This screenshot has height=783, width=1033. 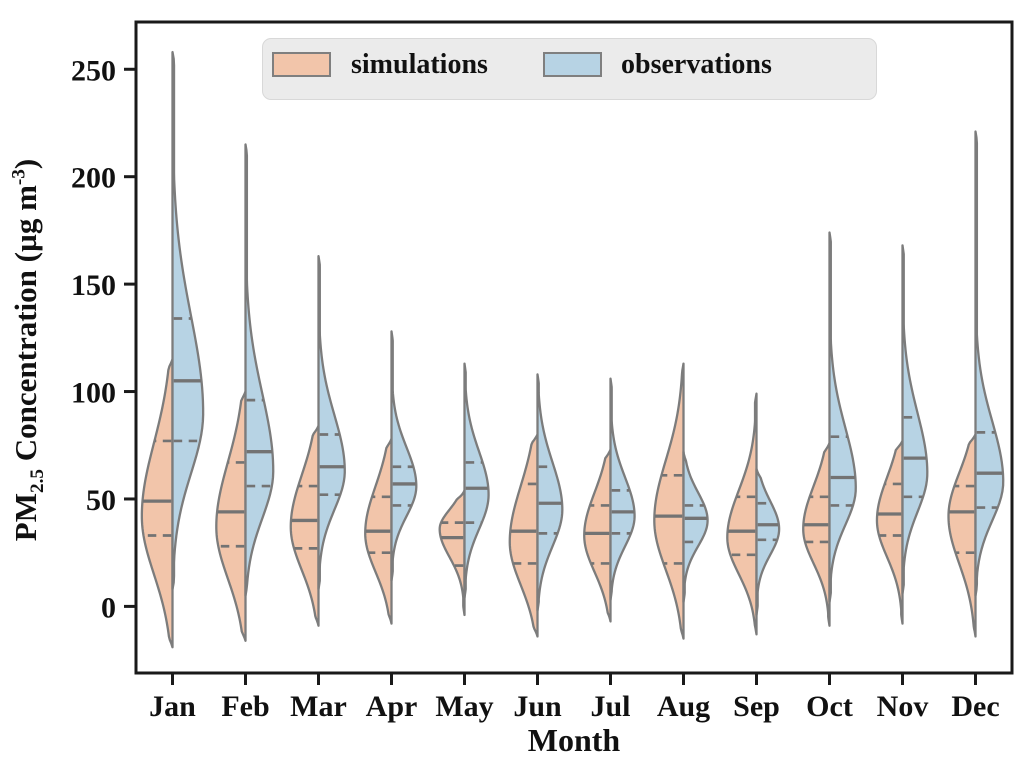 I want to click on y-tick-label-200: 200, so click(x=93, y=178).